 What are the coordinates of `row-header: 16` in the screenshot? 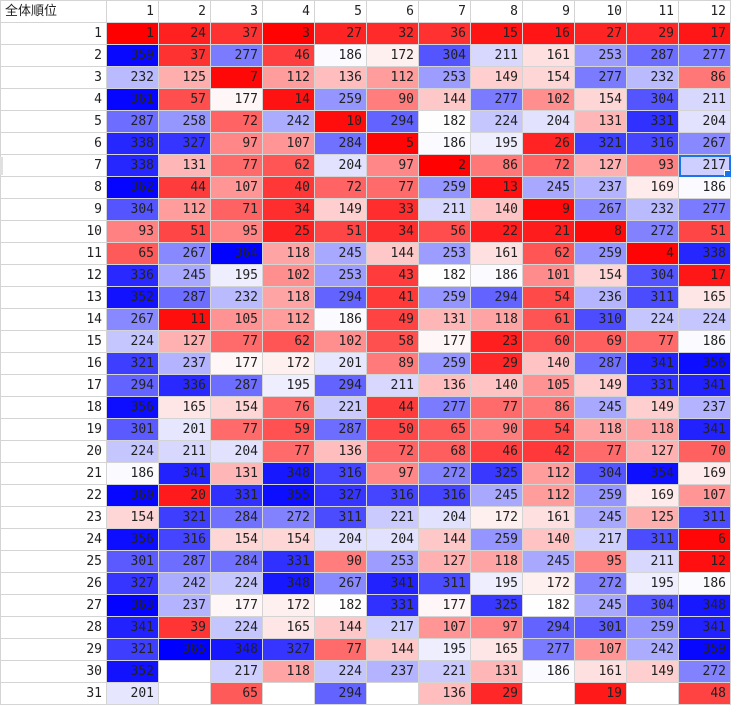 It's located at (53, 363).